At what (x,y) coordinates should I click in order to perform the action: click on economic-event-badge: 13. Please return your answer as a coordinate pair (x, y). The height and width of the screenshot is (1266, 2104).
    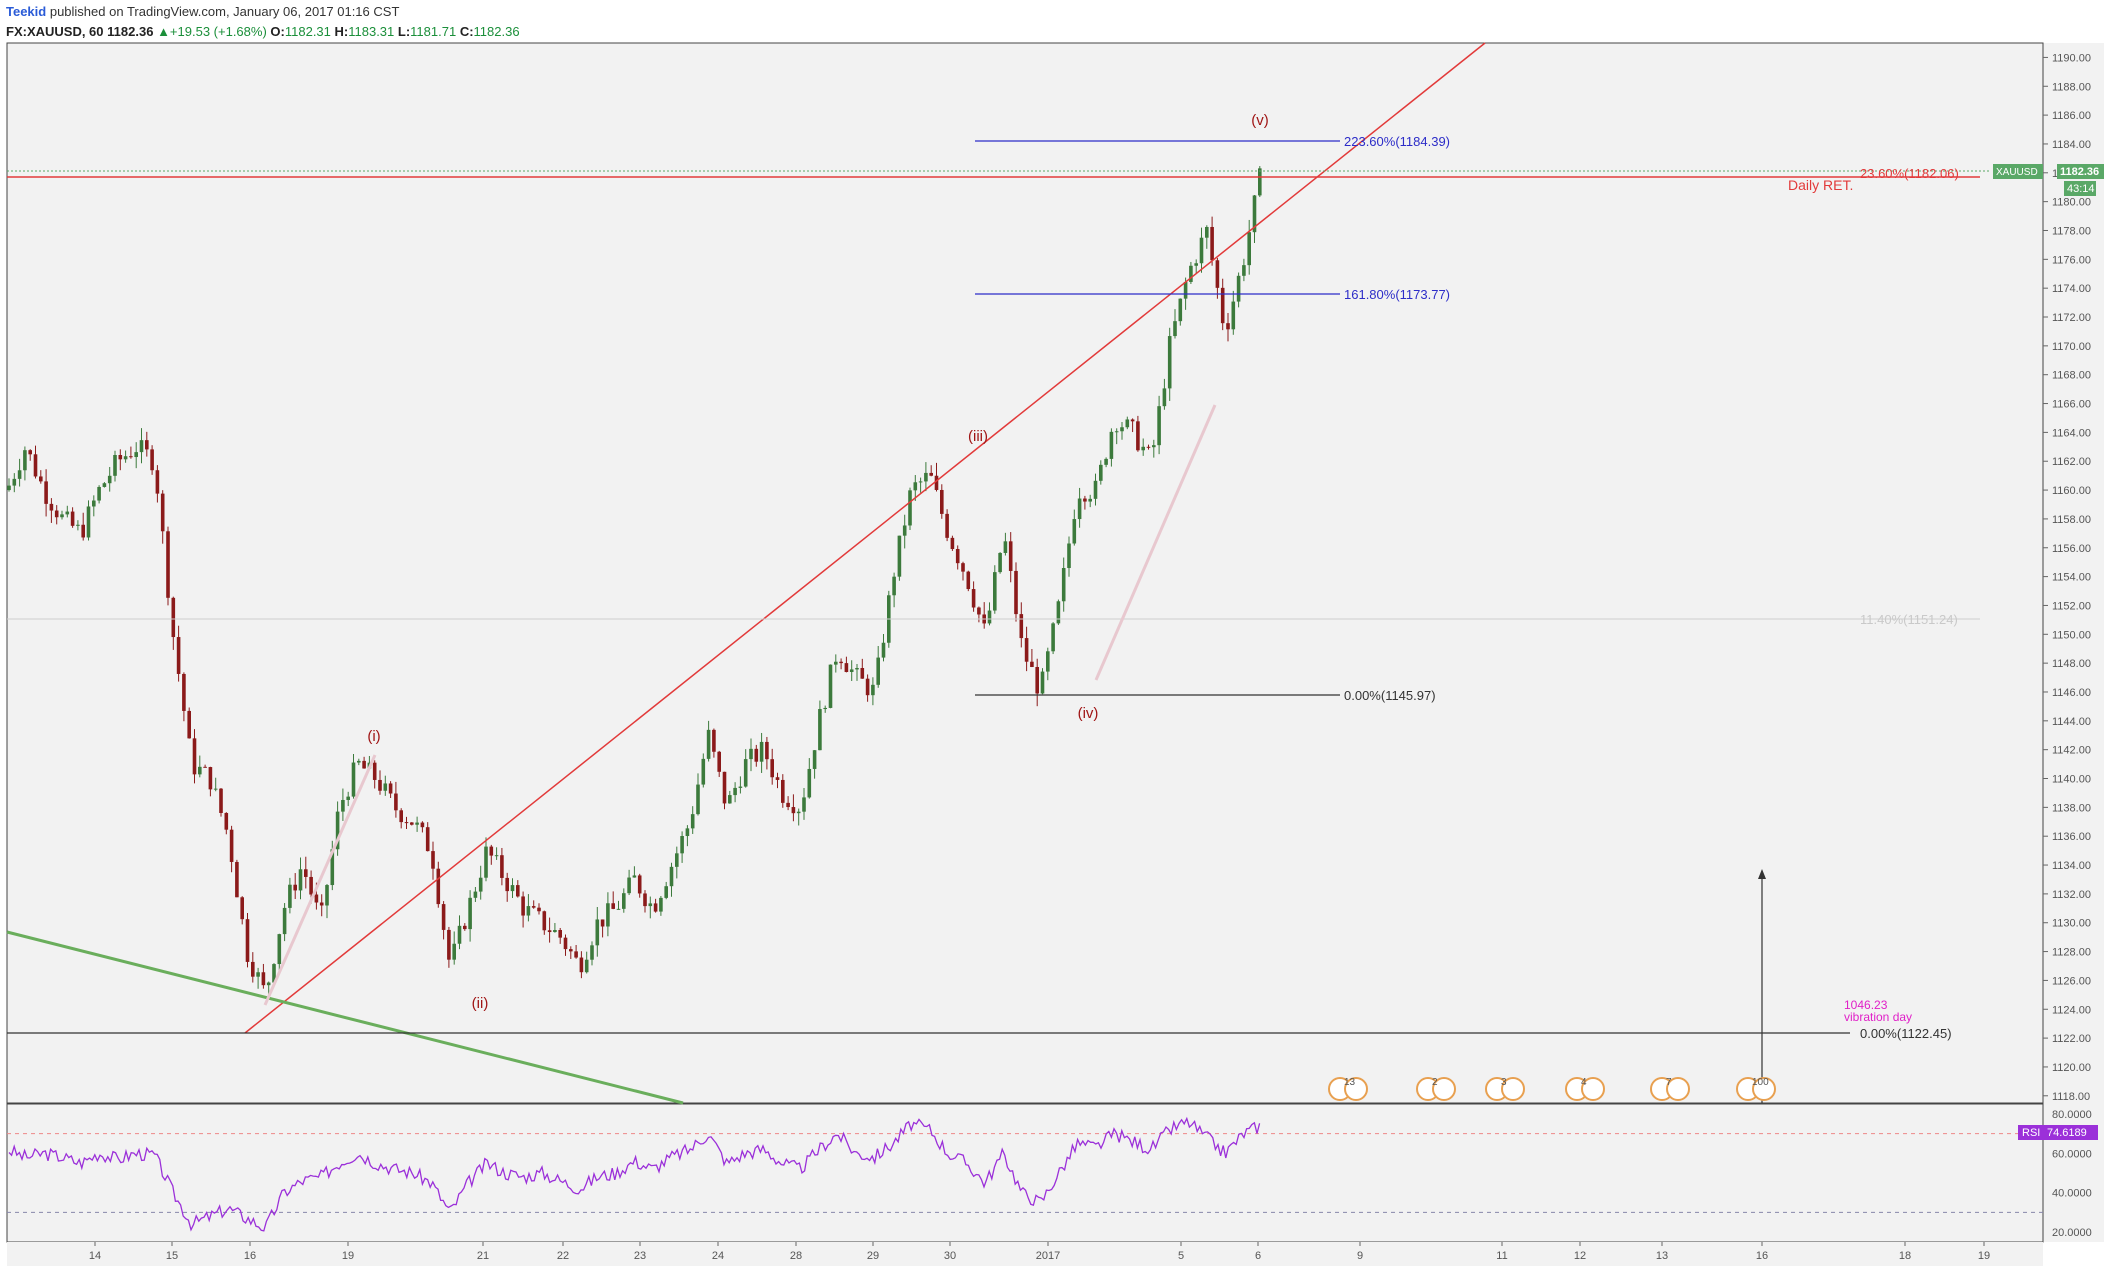
    Looking at the image, I should click on (1348, 1089).